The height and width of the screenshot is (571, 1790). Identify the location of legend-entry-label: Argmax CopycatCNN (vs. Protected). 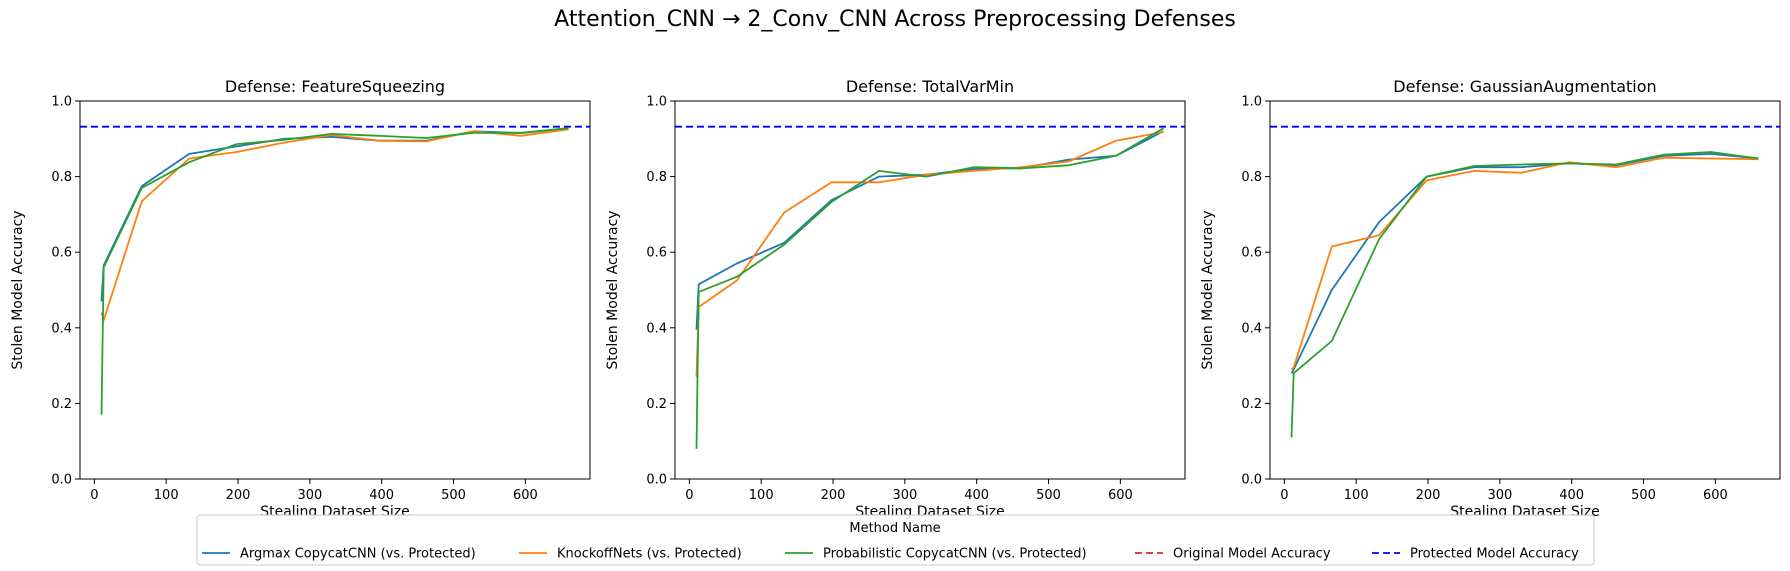
(358, 554).